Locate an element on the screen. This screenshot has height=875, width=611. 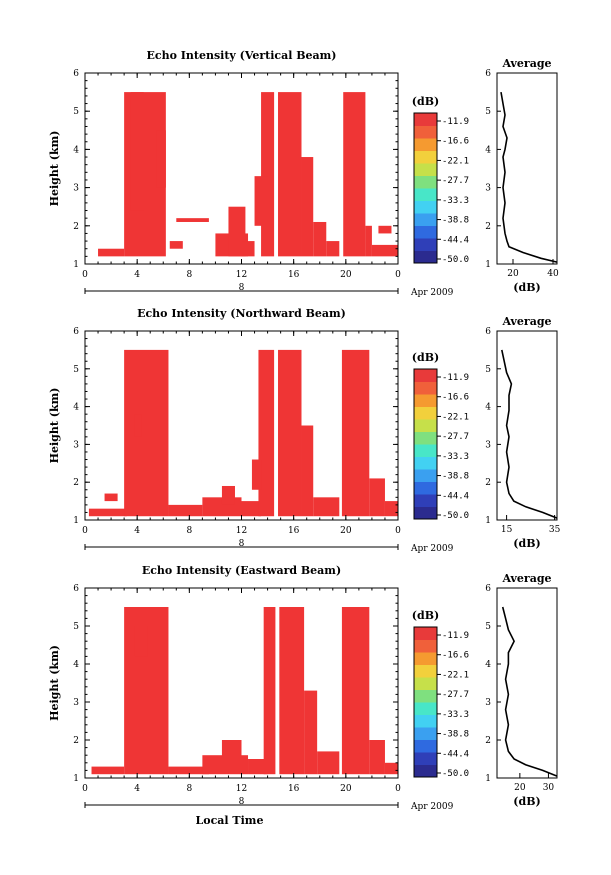
colorbar-tick-label: -33.3 is located at coordinates (455, 457).